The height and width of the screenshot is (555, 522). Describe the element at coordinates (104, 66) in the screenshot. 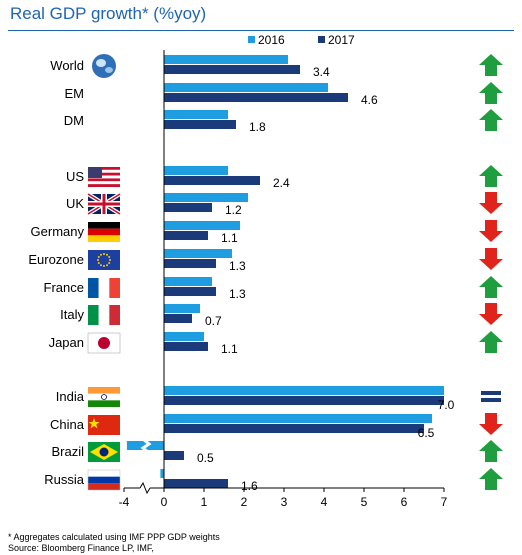

I see `flag-globe-icon` at that location.